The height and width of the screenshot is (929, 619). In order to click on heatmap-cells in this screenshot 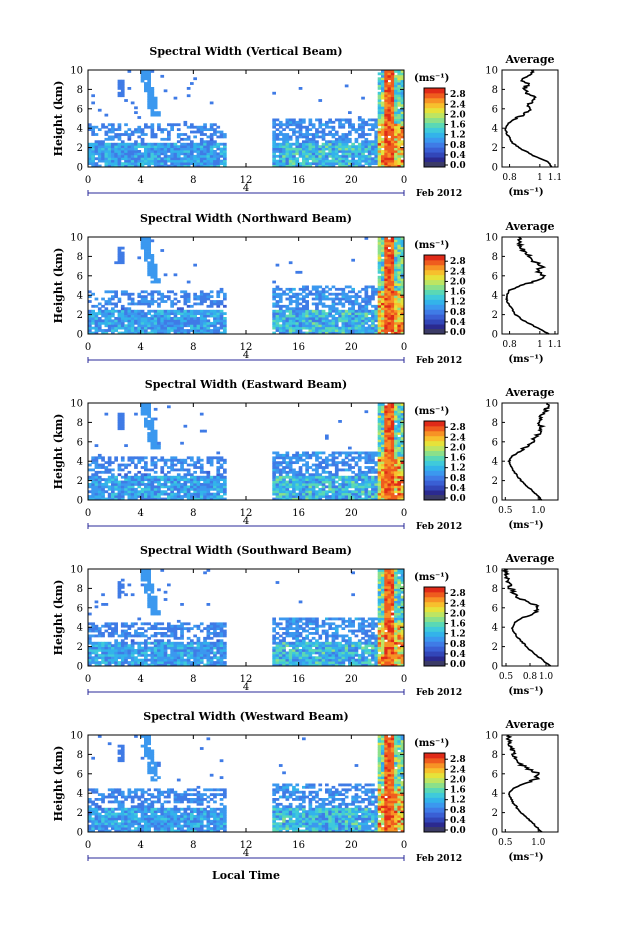, I will do `click(246, 452)`.